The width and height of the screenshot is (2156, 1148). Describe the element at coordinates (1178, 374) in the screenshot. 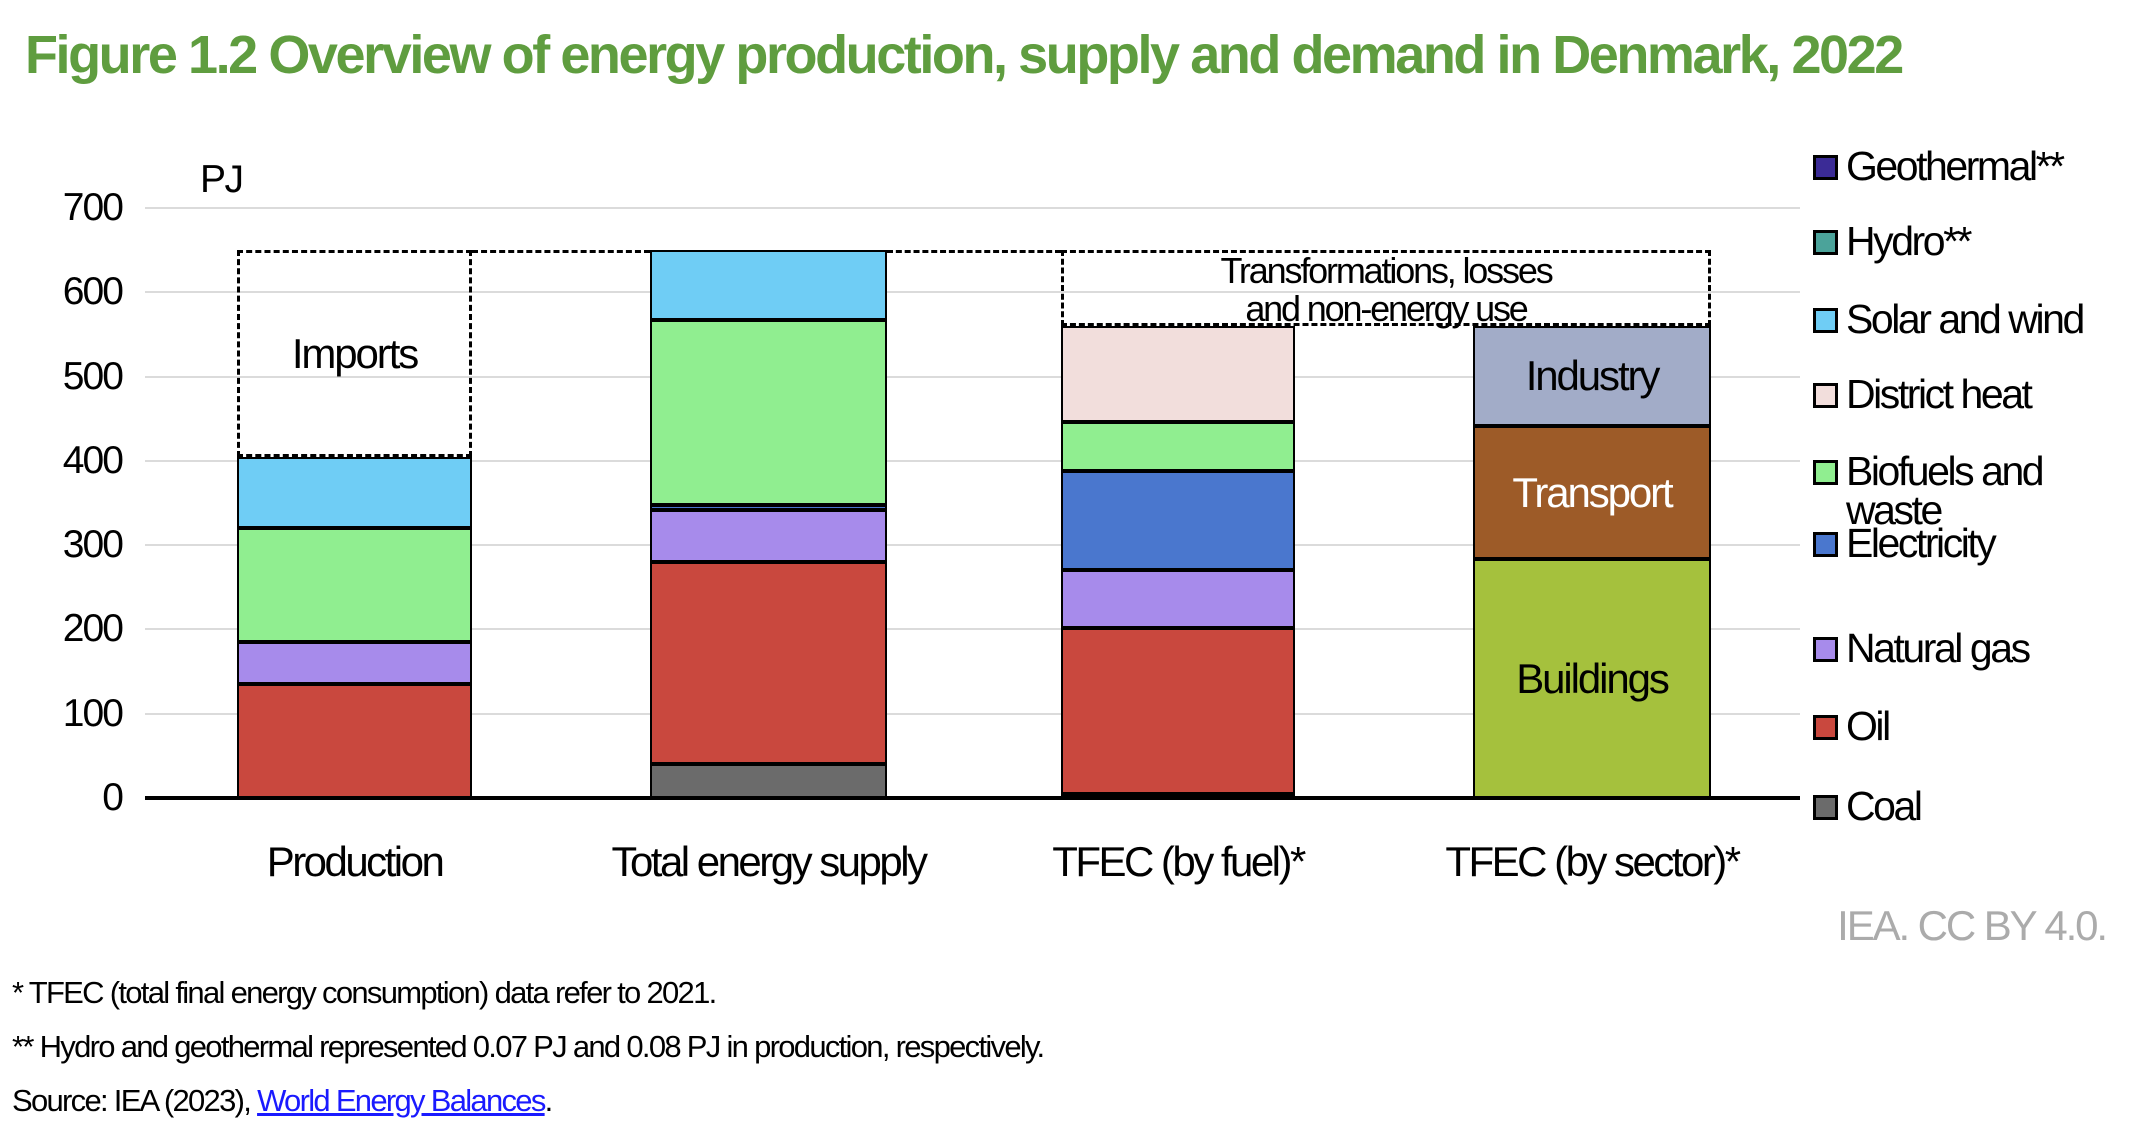

I see `bar-tfec-by-fuel-segment-district-heat` at that location.